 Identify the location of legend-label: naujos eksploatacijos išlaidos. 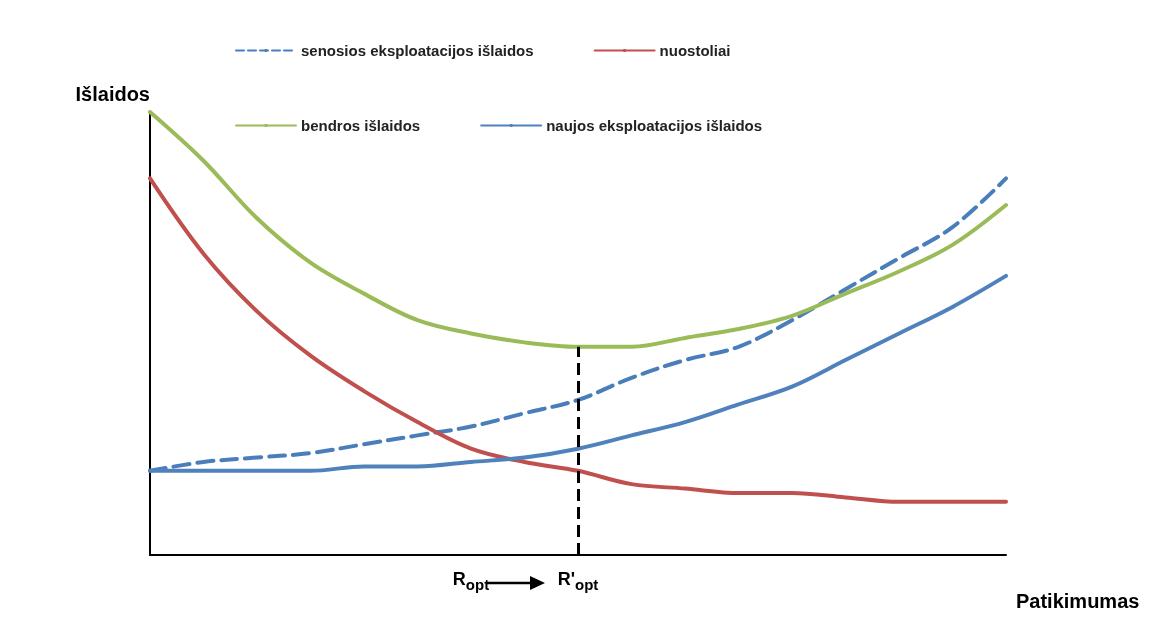
(654, 125).